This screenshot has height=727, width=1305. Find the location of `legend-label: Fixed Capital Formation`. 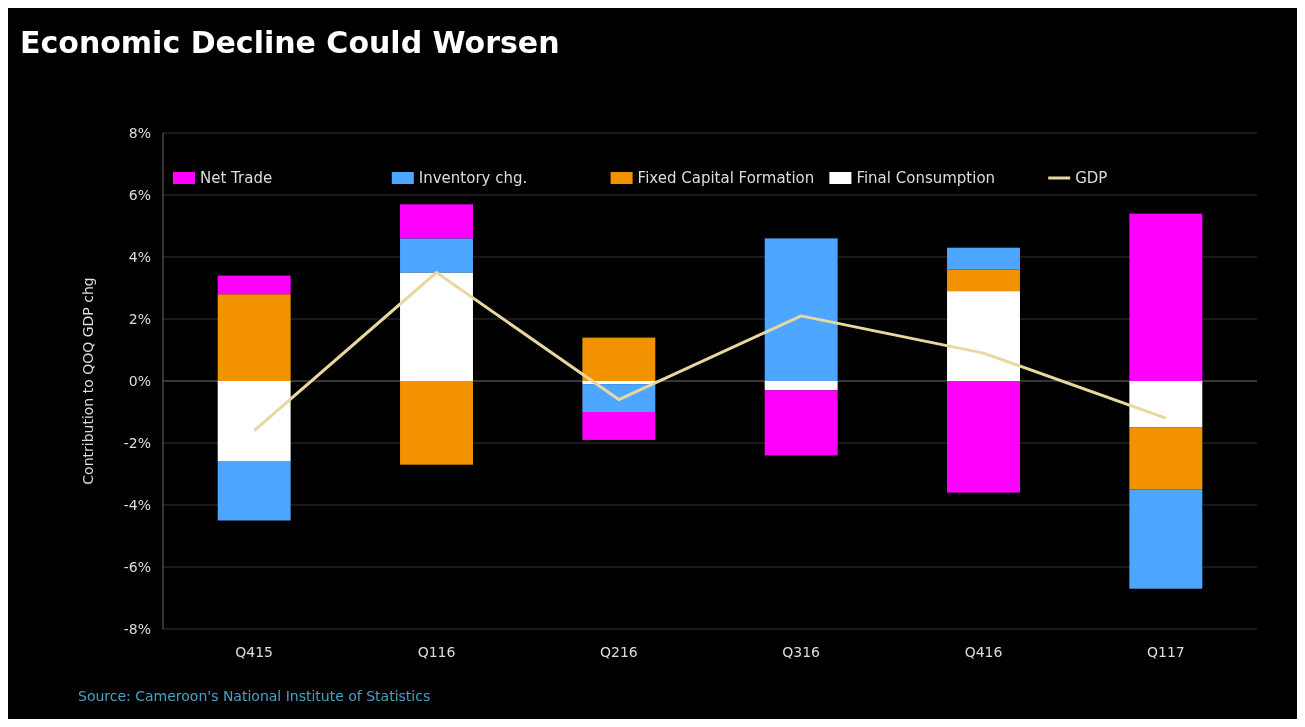

legend-label: Fixed Capital Formation is located at coordinates (726, 178).